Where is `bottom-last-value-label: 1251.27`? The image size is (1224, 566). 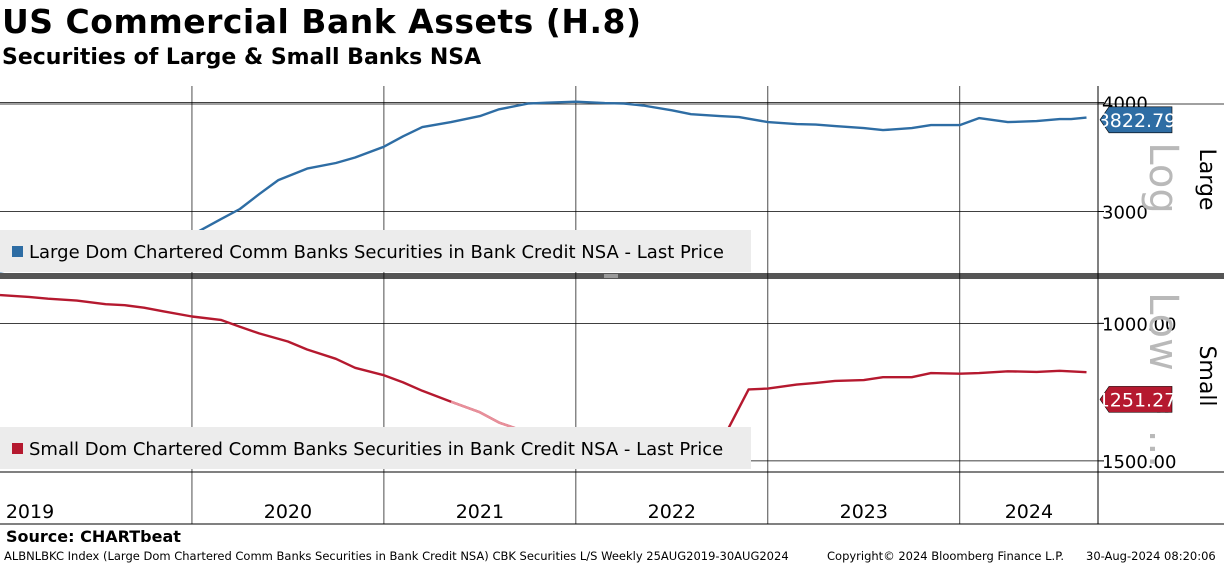
bottom-last-value-label: 1251.27 is located at coordinates (1137, 400).